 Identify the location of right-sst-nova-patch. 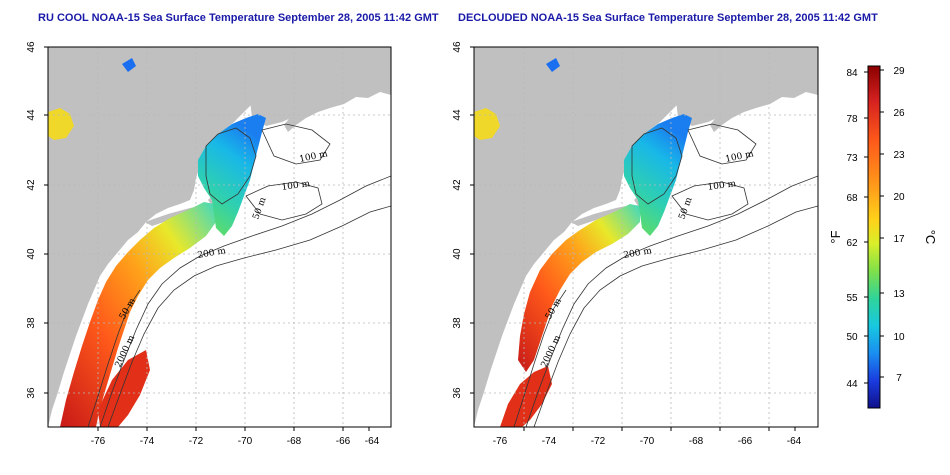
(487, 124).